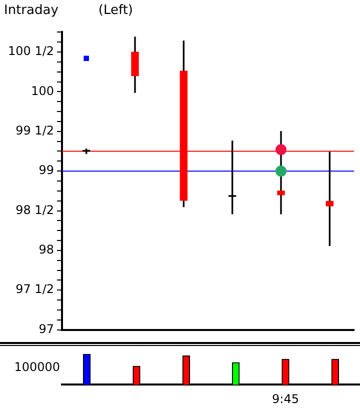 This screenshot has width=360, height=408. What do you see at coordinates (35, 131) in the screenshot?
I see `y-tick-label: 99 1/2` at bounding box center [35, 131].